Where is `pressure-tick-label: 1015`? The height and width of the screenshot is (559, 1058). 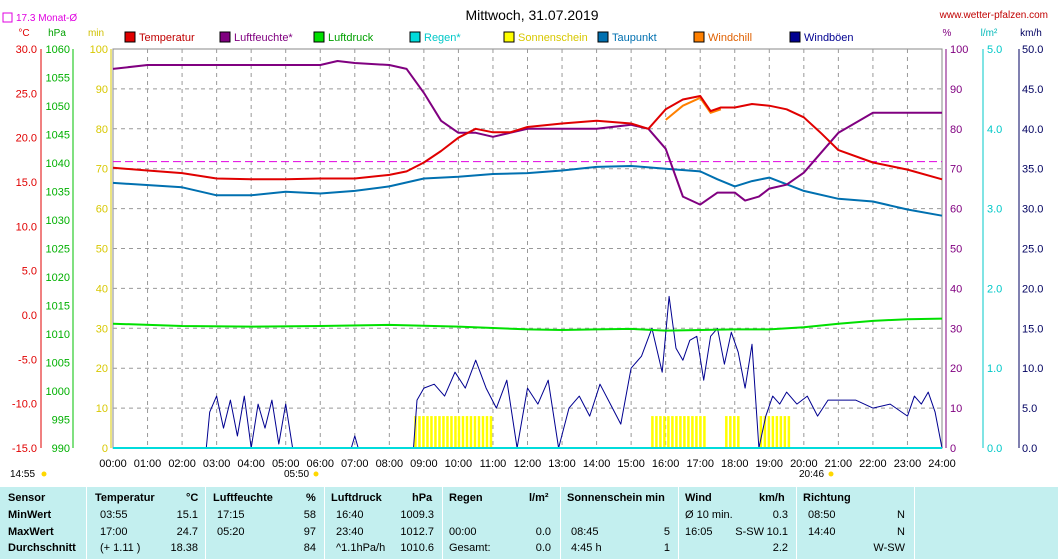
pressure-tick-label: 1015 is located at coordinates (58, 307).